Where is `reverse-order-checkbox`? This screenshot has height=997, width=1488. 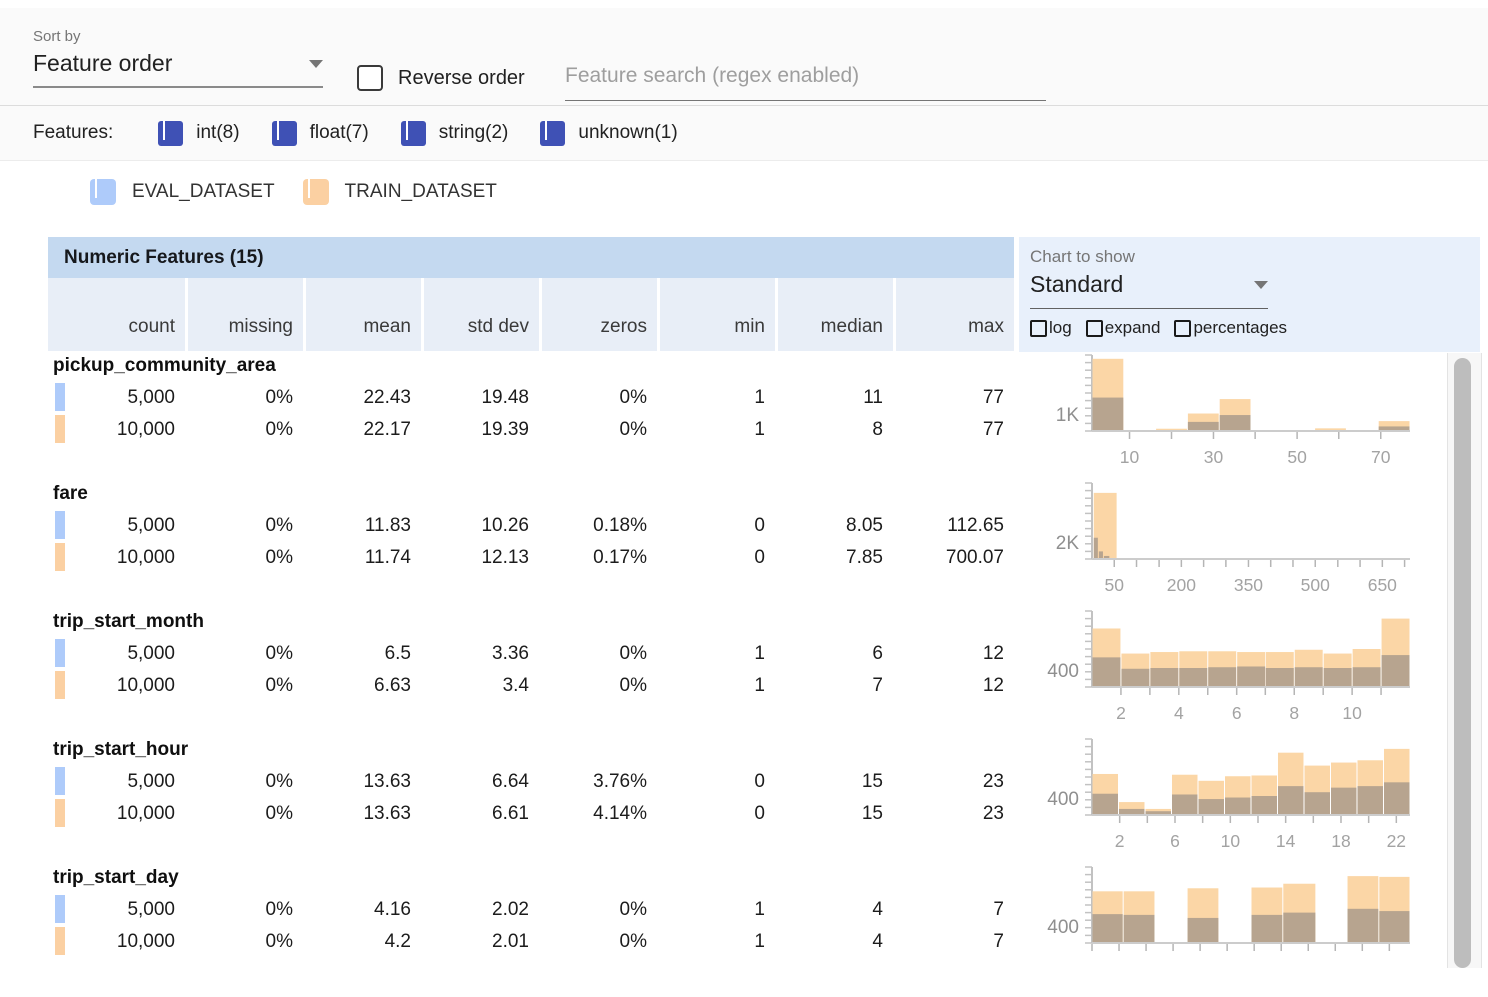
reverse-order-checkbox is located at coordinates (370, 78).